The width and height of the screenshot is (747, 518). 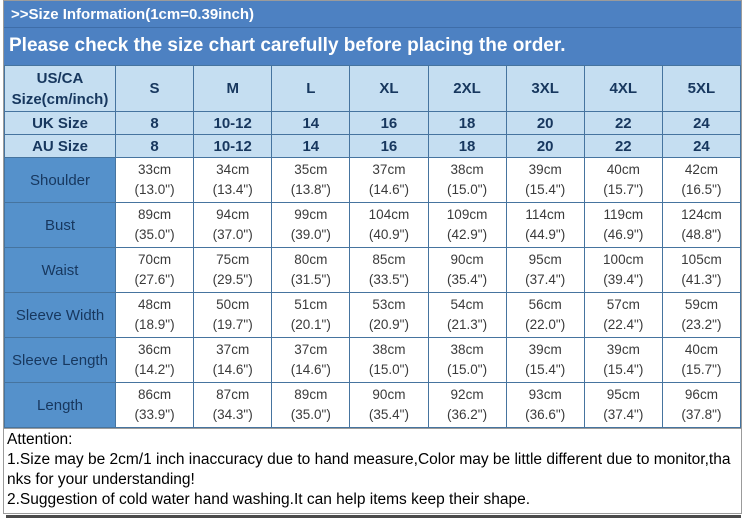 What do you see at coordinates (545, 88) in the screenshot?
I see `size-column-header: 3XL` at bounding box center [545, 88].